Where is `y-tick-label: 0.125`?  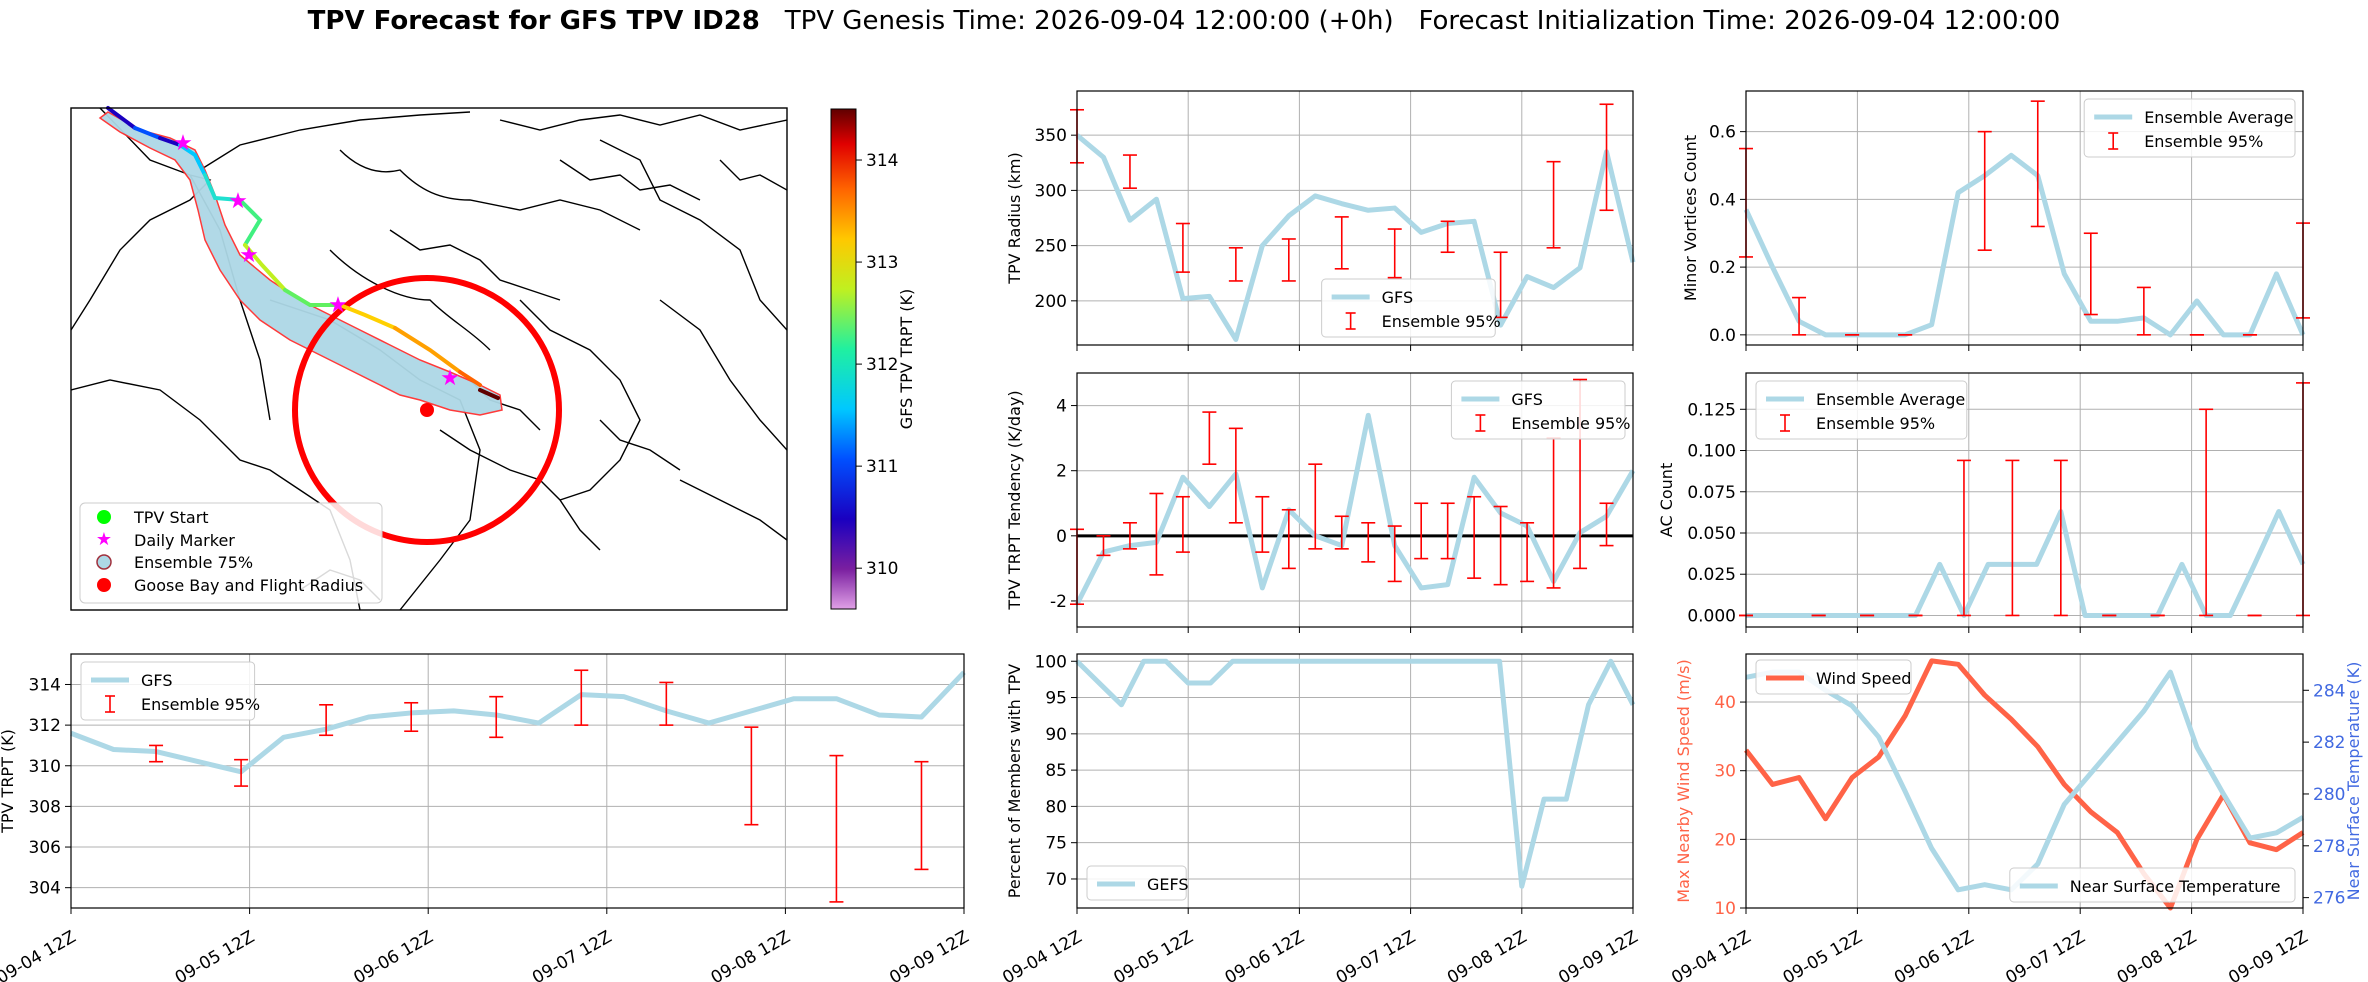 y-tick-label: 0.125 is located at coordinates (1711, 410).